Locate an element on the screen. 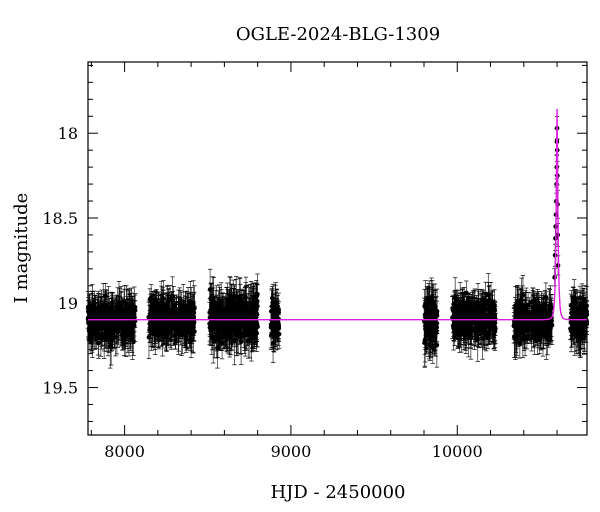 The image size is (600, 512). y-tick-label: 19 is located at coordinates (68, 303).